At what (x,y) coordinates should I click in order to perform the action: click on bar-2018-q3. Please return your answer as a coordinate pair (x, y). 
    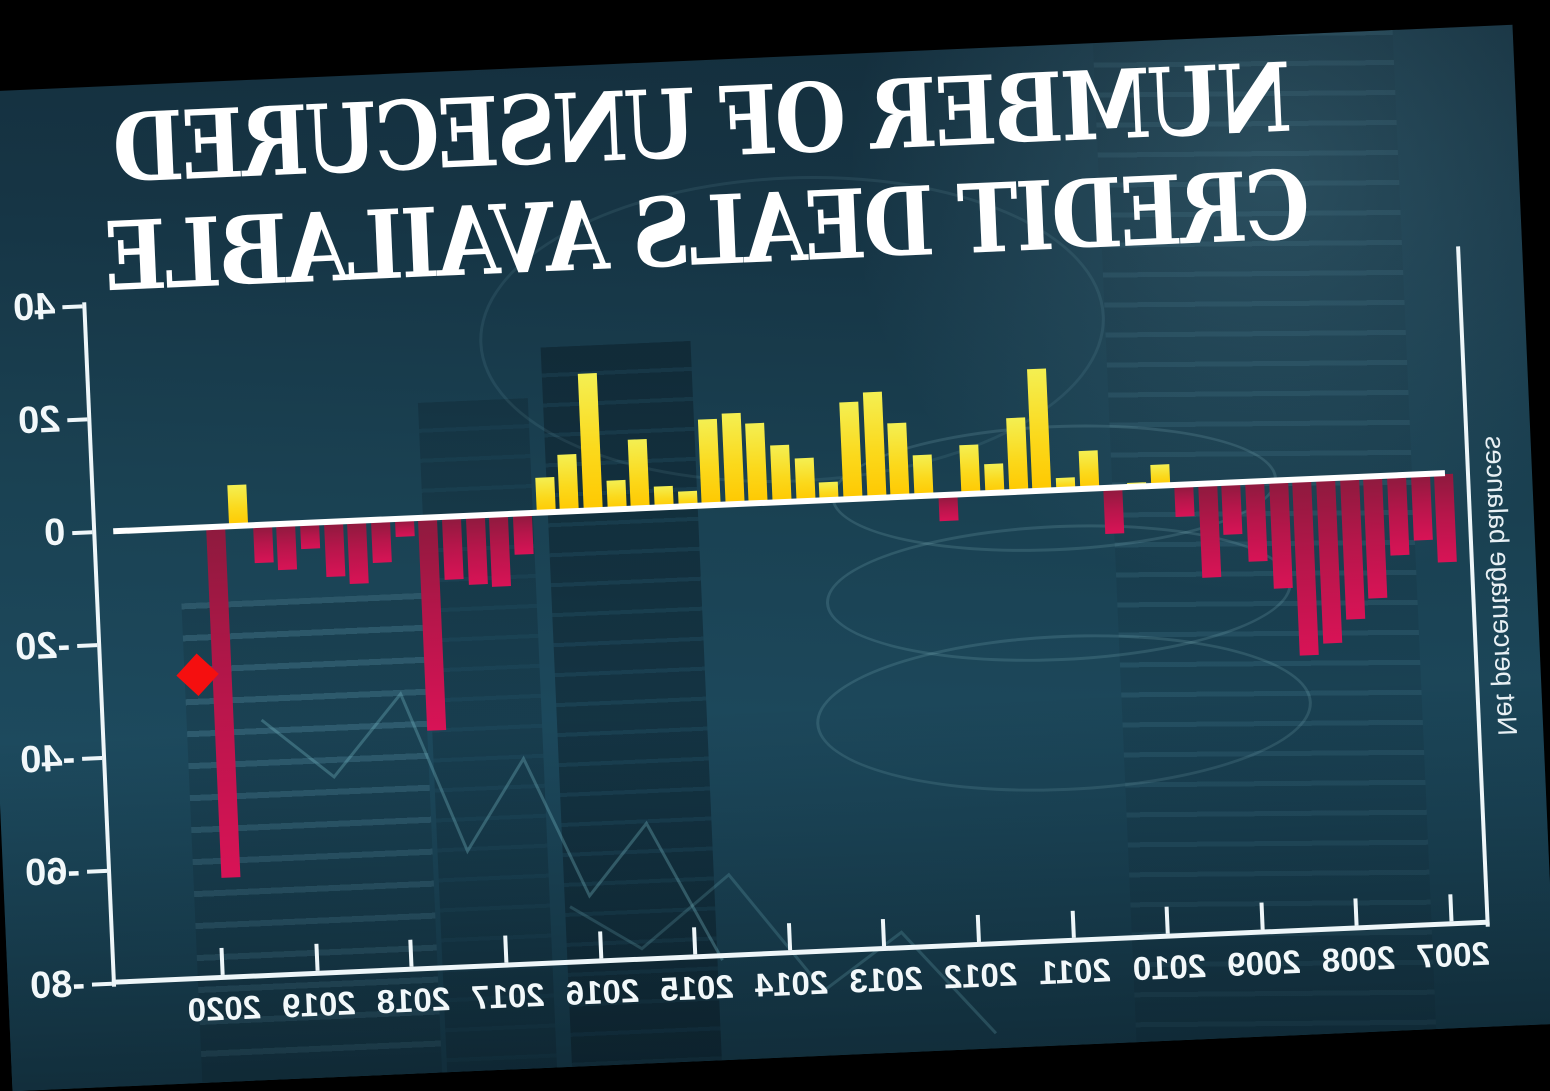
    Looking at the image, I should click on (381, 542).